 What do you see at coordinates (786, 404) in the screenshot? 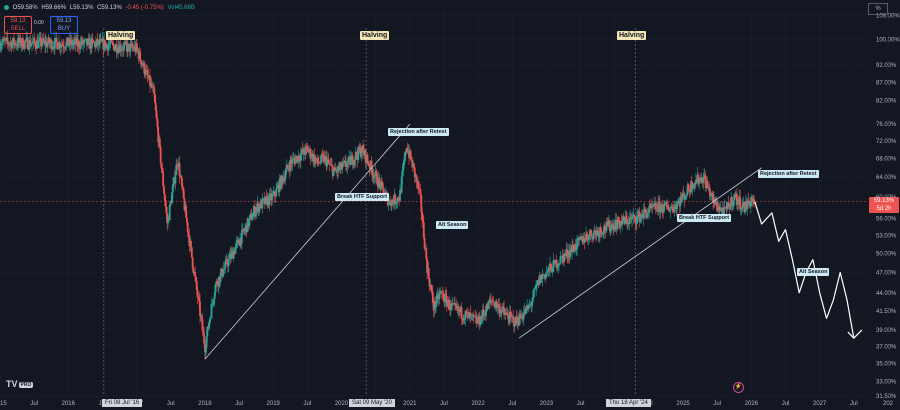
I see `x-tick-label: Jul` at bounding box center [786, 404].